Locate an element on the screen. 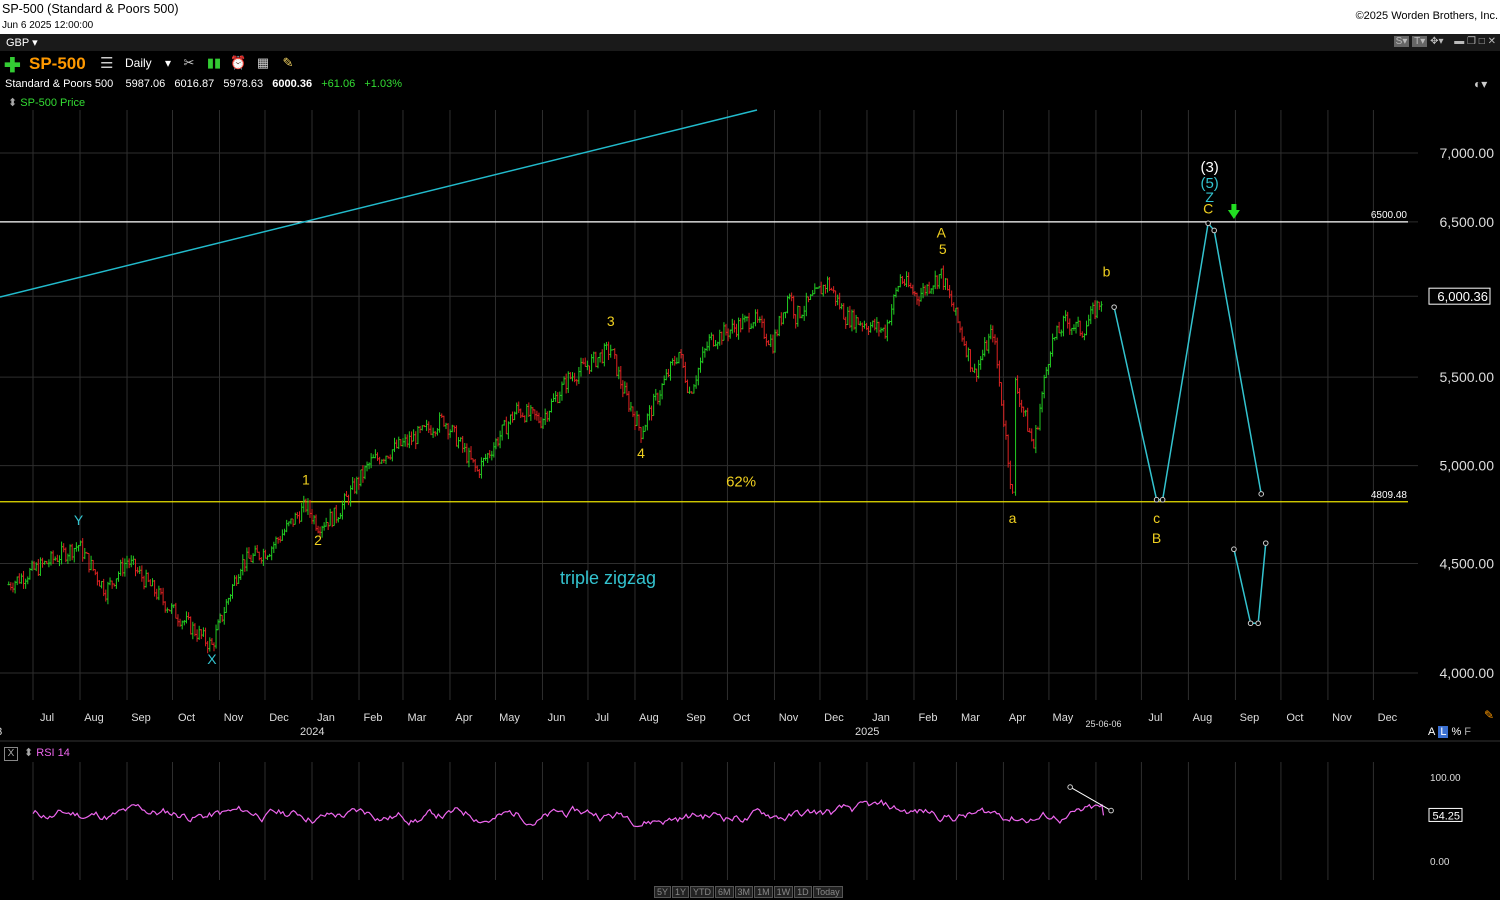  zoom-button: 1W is located at coordinates (783, 892).